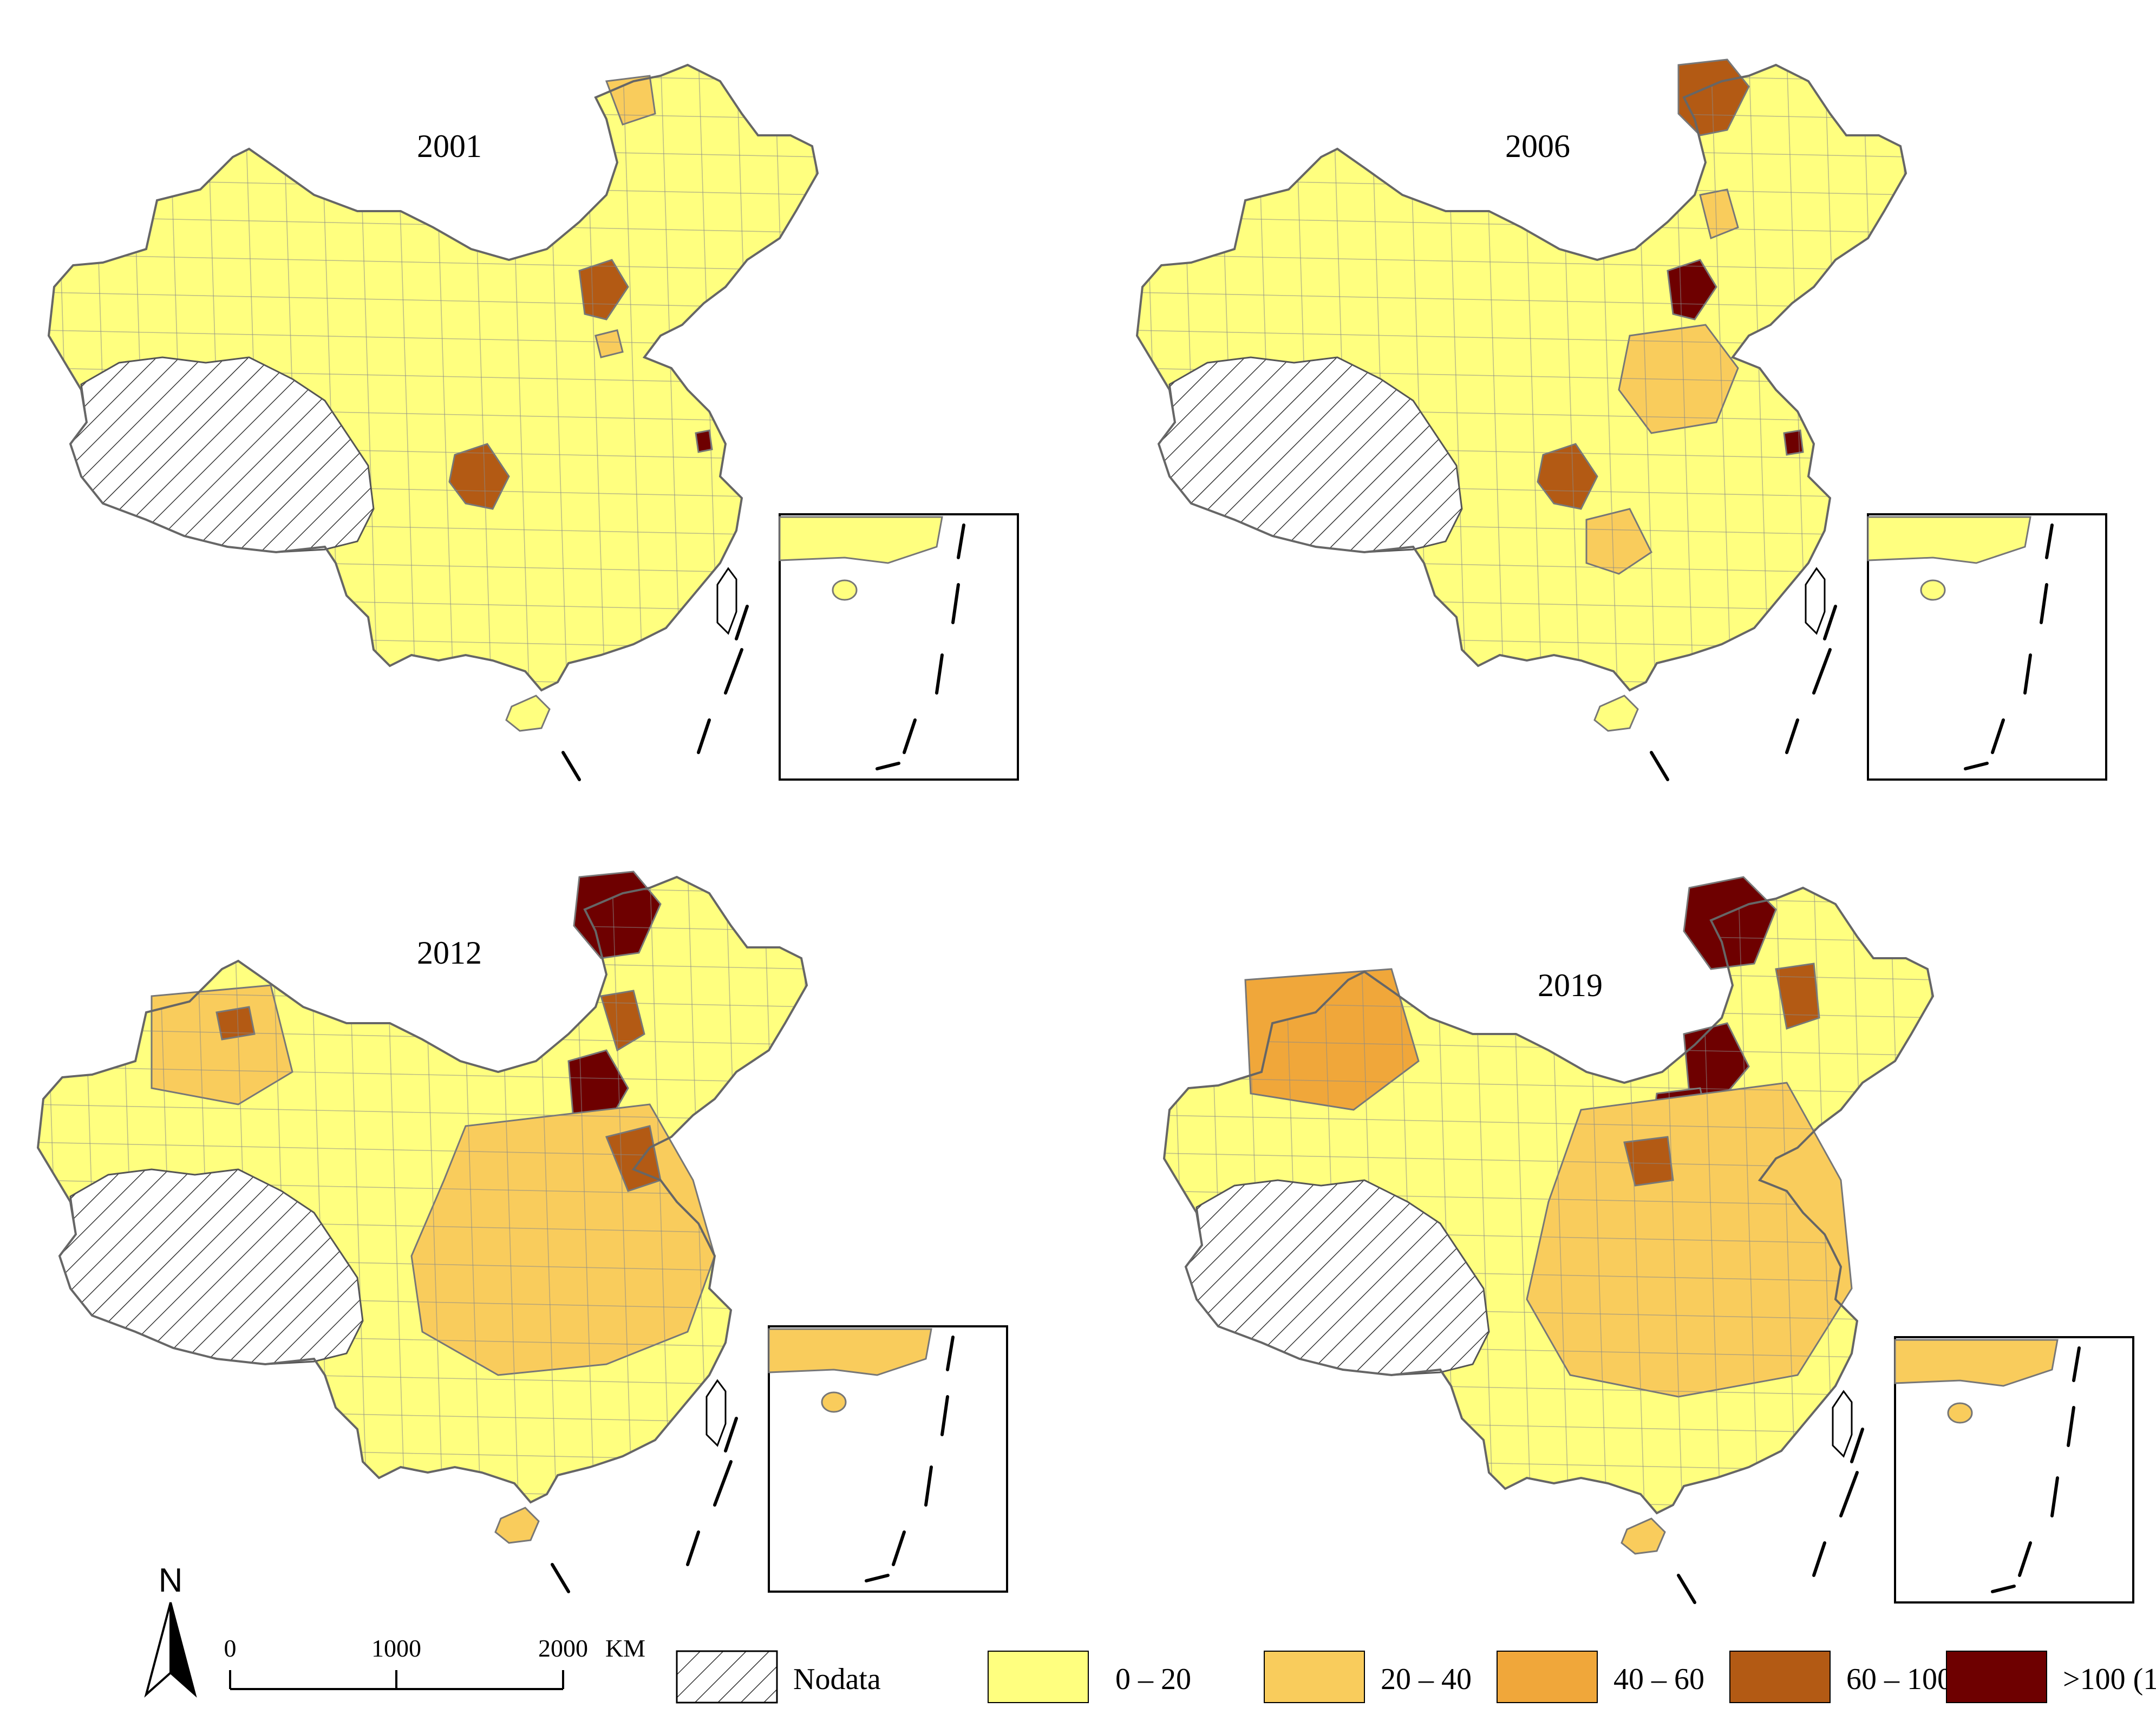  Describe the element at coordinates (625, 1648) in the screenshot. I see `scale-unit: KM` at that location.